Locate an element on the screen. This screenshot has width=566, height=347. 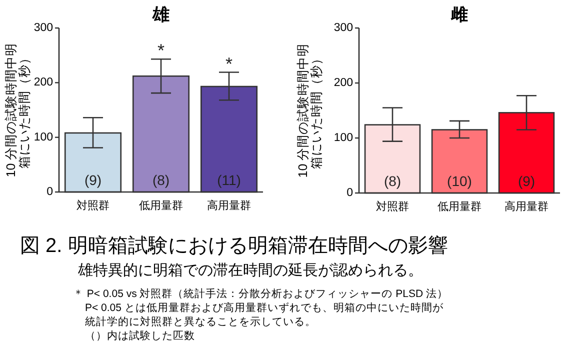
chart-title: 雌 is located at coordinates (459, 14).